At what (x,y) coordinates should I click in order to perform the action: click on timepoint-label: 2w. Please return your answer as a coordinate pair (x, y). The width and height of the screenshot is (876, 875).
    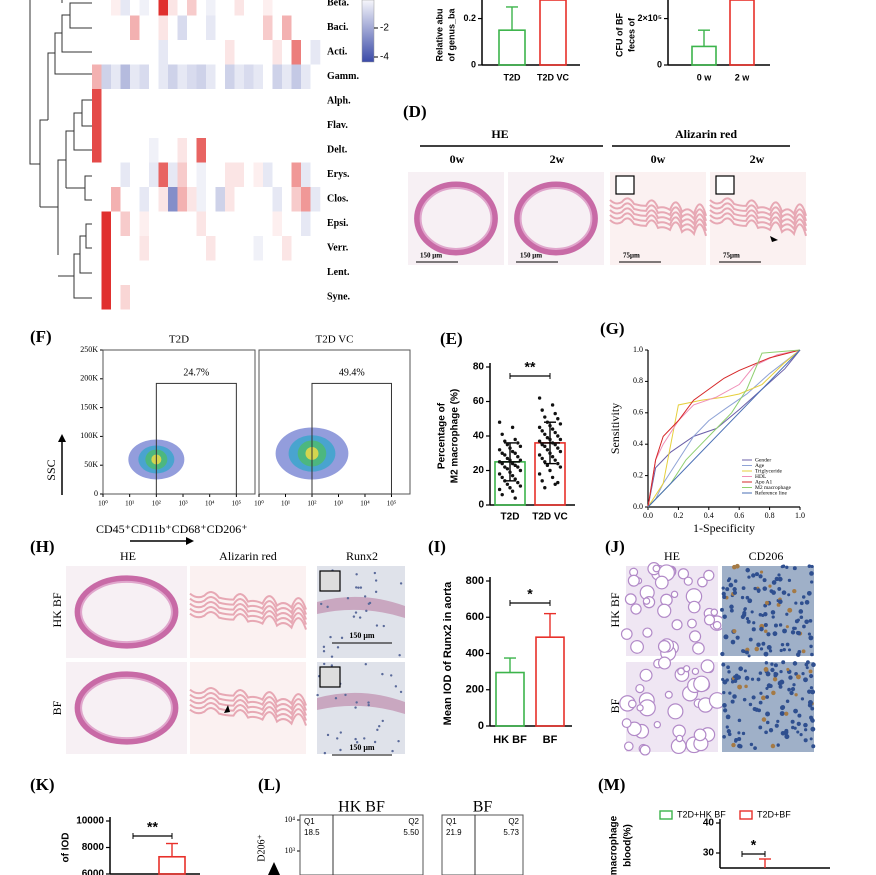
    Looking at the image, I should click on (757, 159).